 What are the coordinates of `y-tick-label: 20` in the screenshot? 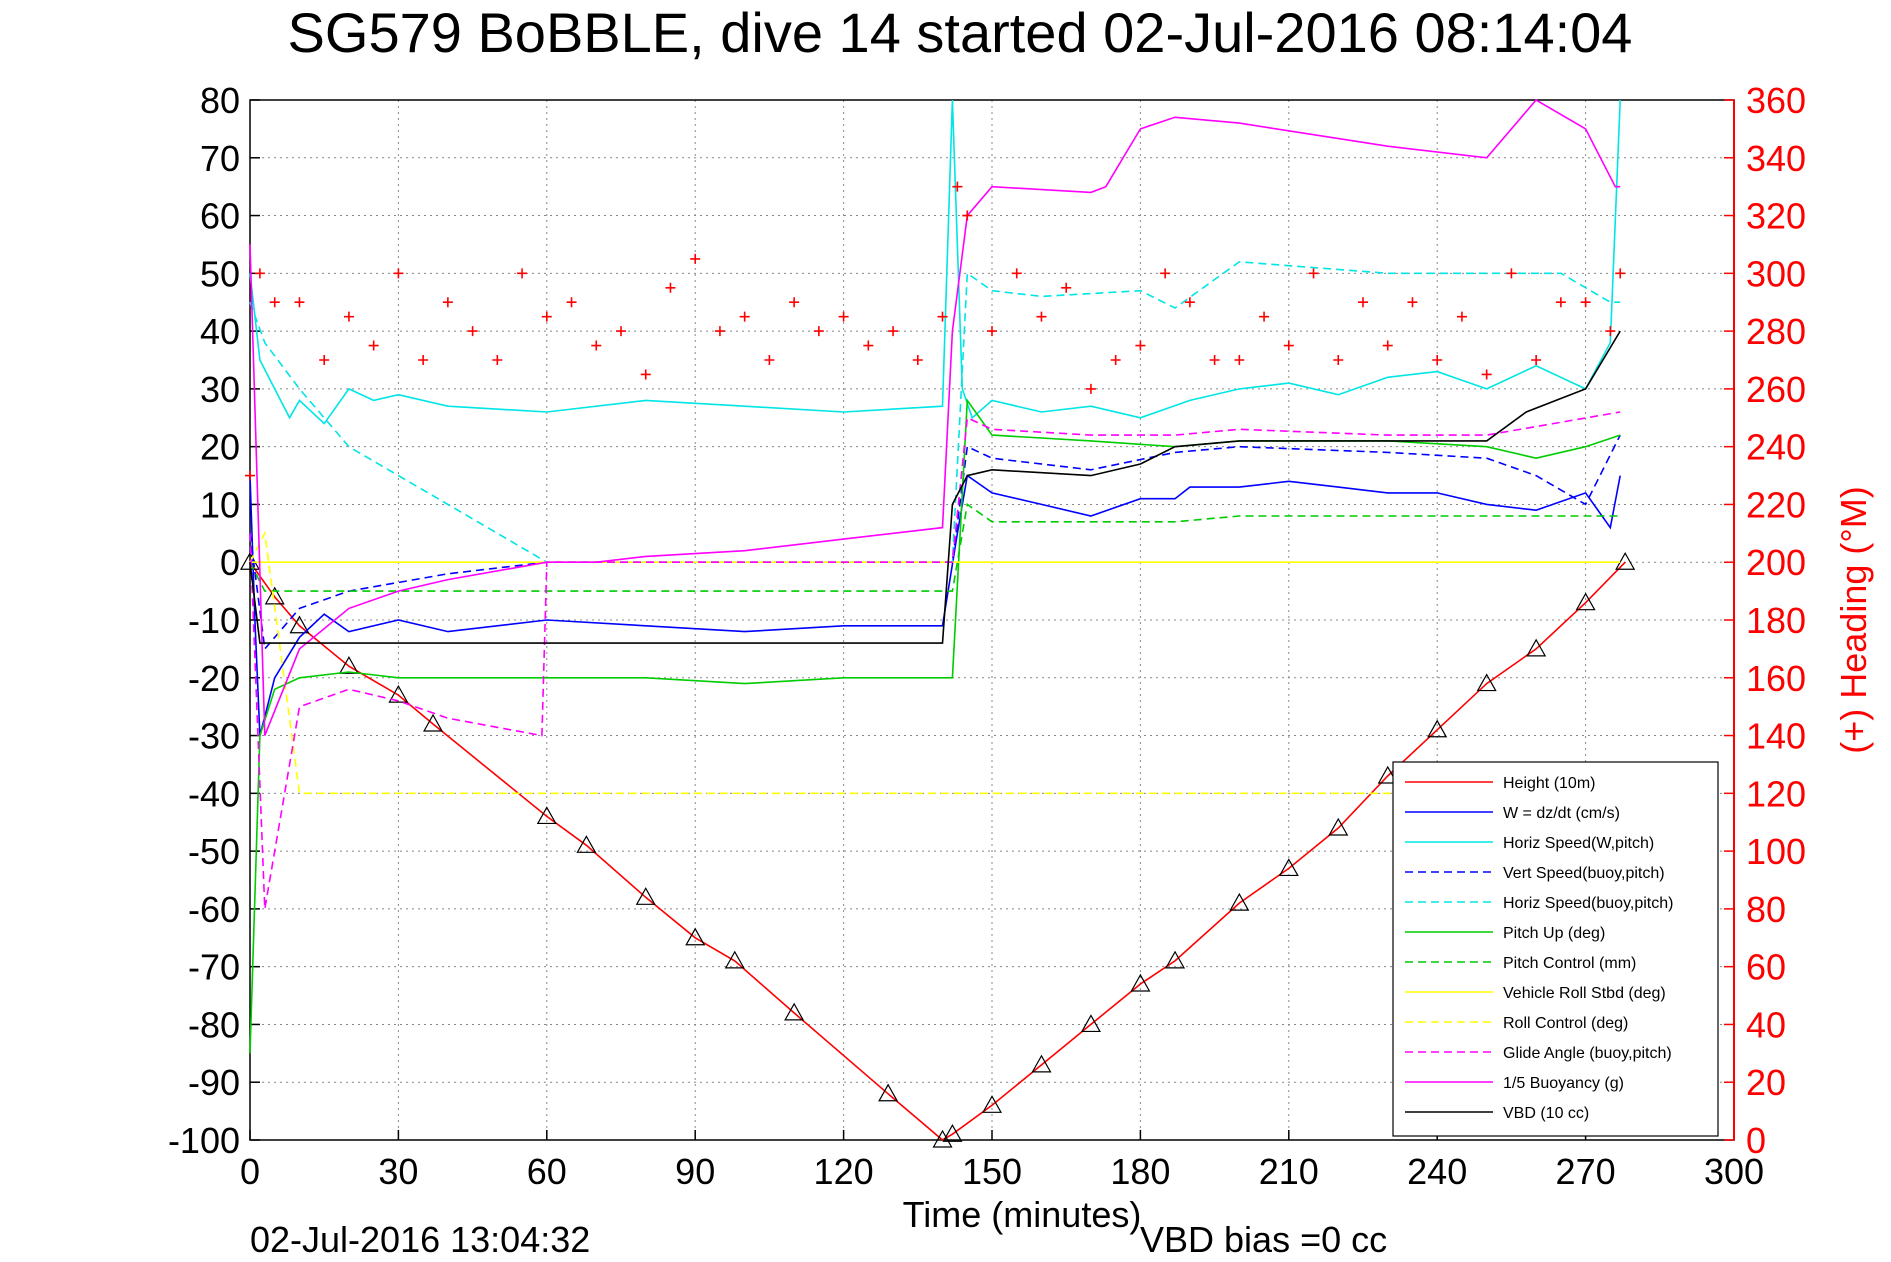 It's located at (220, 447).